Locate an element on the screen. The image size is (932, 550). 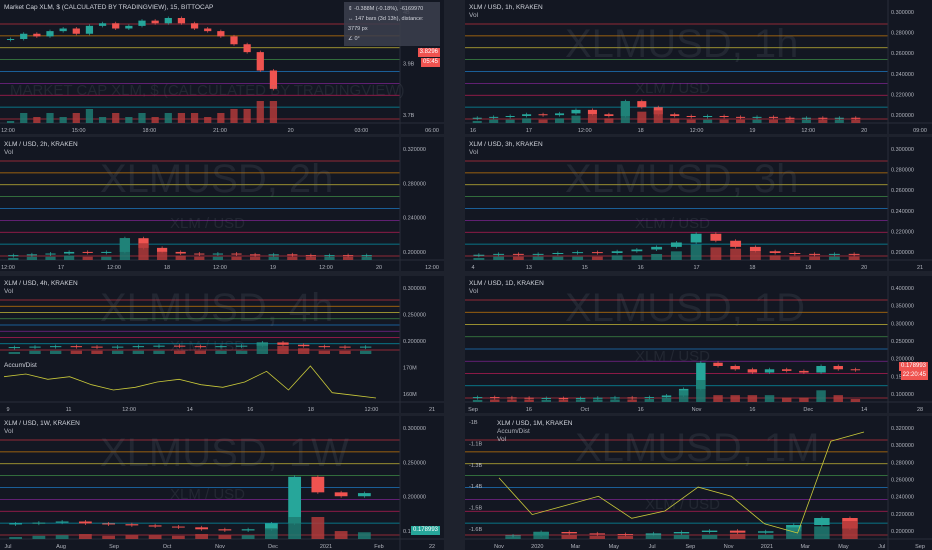
x-tick-label: Jul is located at coordinates (7, 547).